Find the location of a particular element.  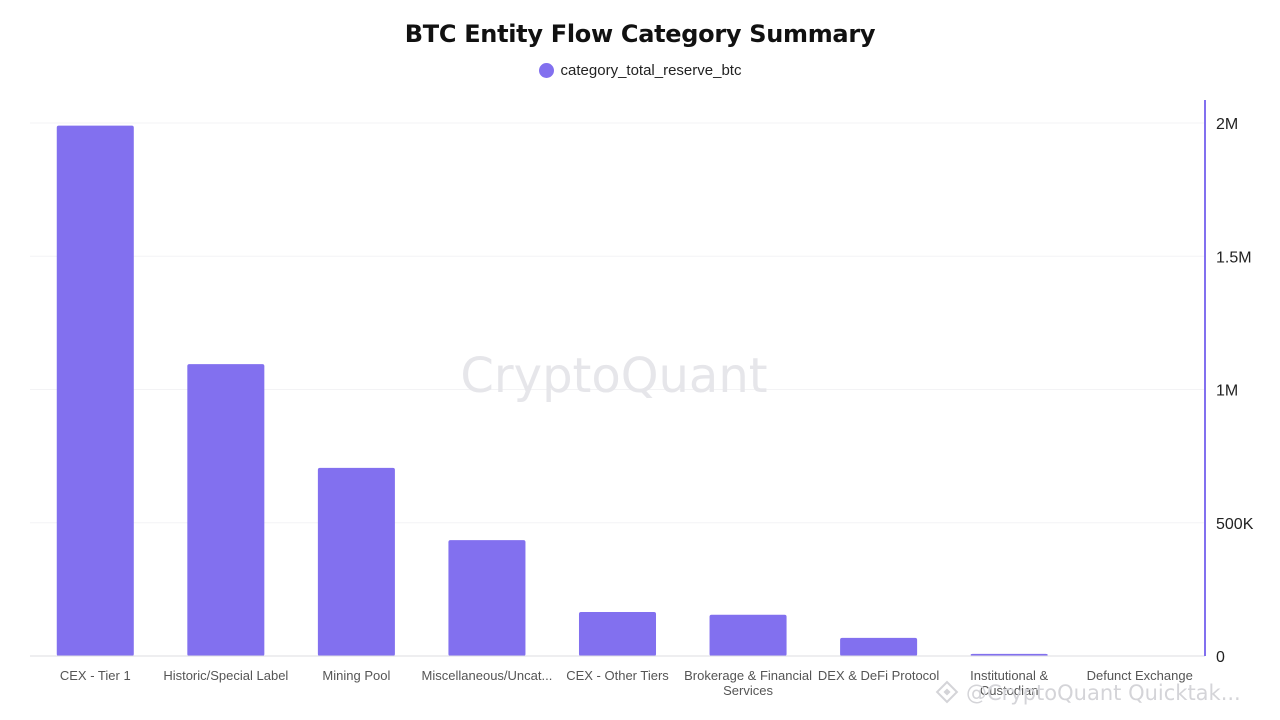

x-category-label: CEX - Tier 1 is located at coordinates (95, 675).